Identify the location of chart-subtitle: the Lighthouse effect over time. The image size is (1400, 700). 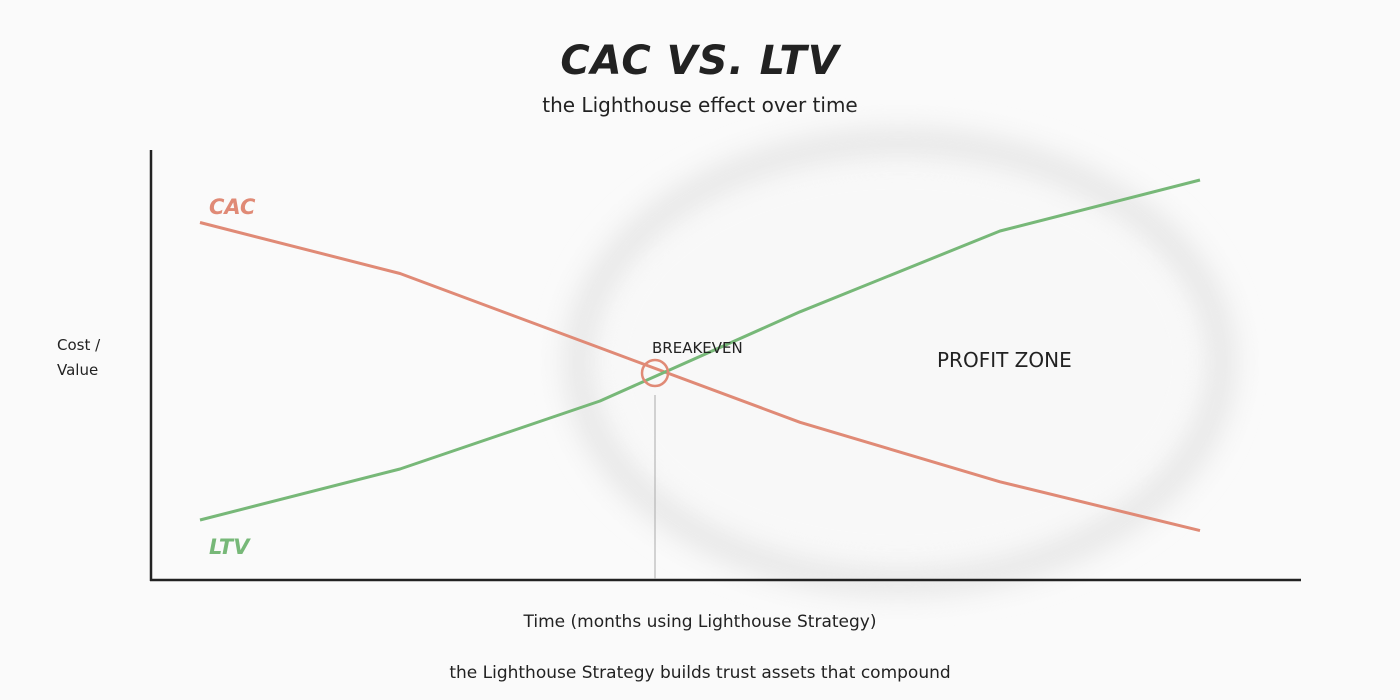
(700, 105).